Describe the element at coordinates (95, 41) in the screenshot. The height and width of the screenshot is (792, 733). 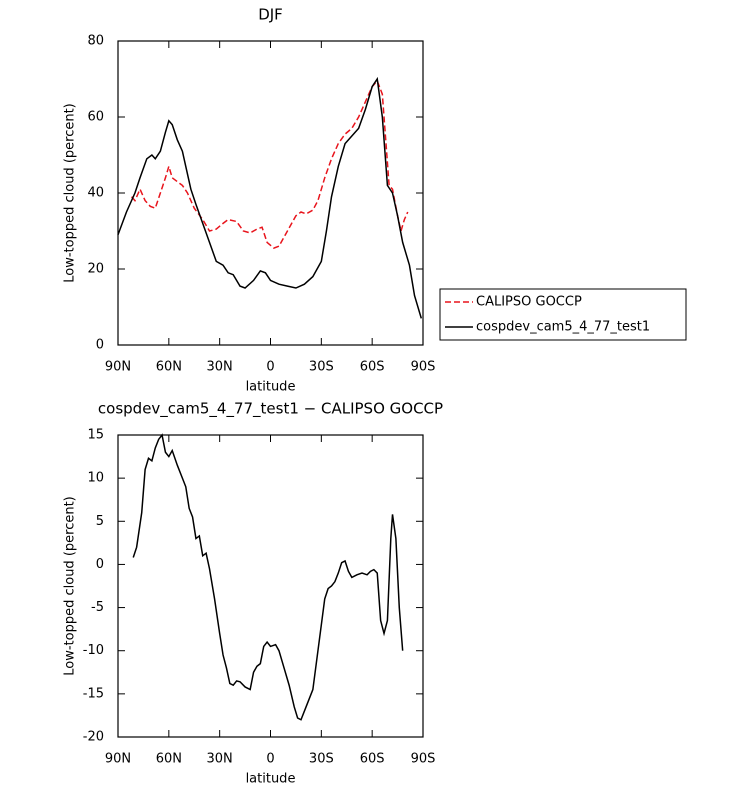
I see `y-tick-label: 80` at that location.